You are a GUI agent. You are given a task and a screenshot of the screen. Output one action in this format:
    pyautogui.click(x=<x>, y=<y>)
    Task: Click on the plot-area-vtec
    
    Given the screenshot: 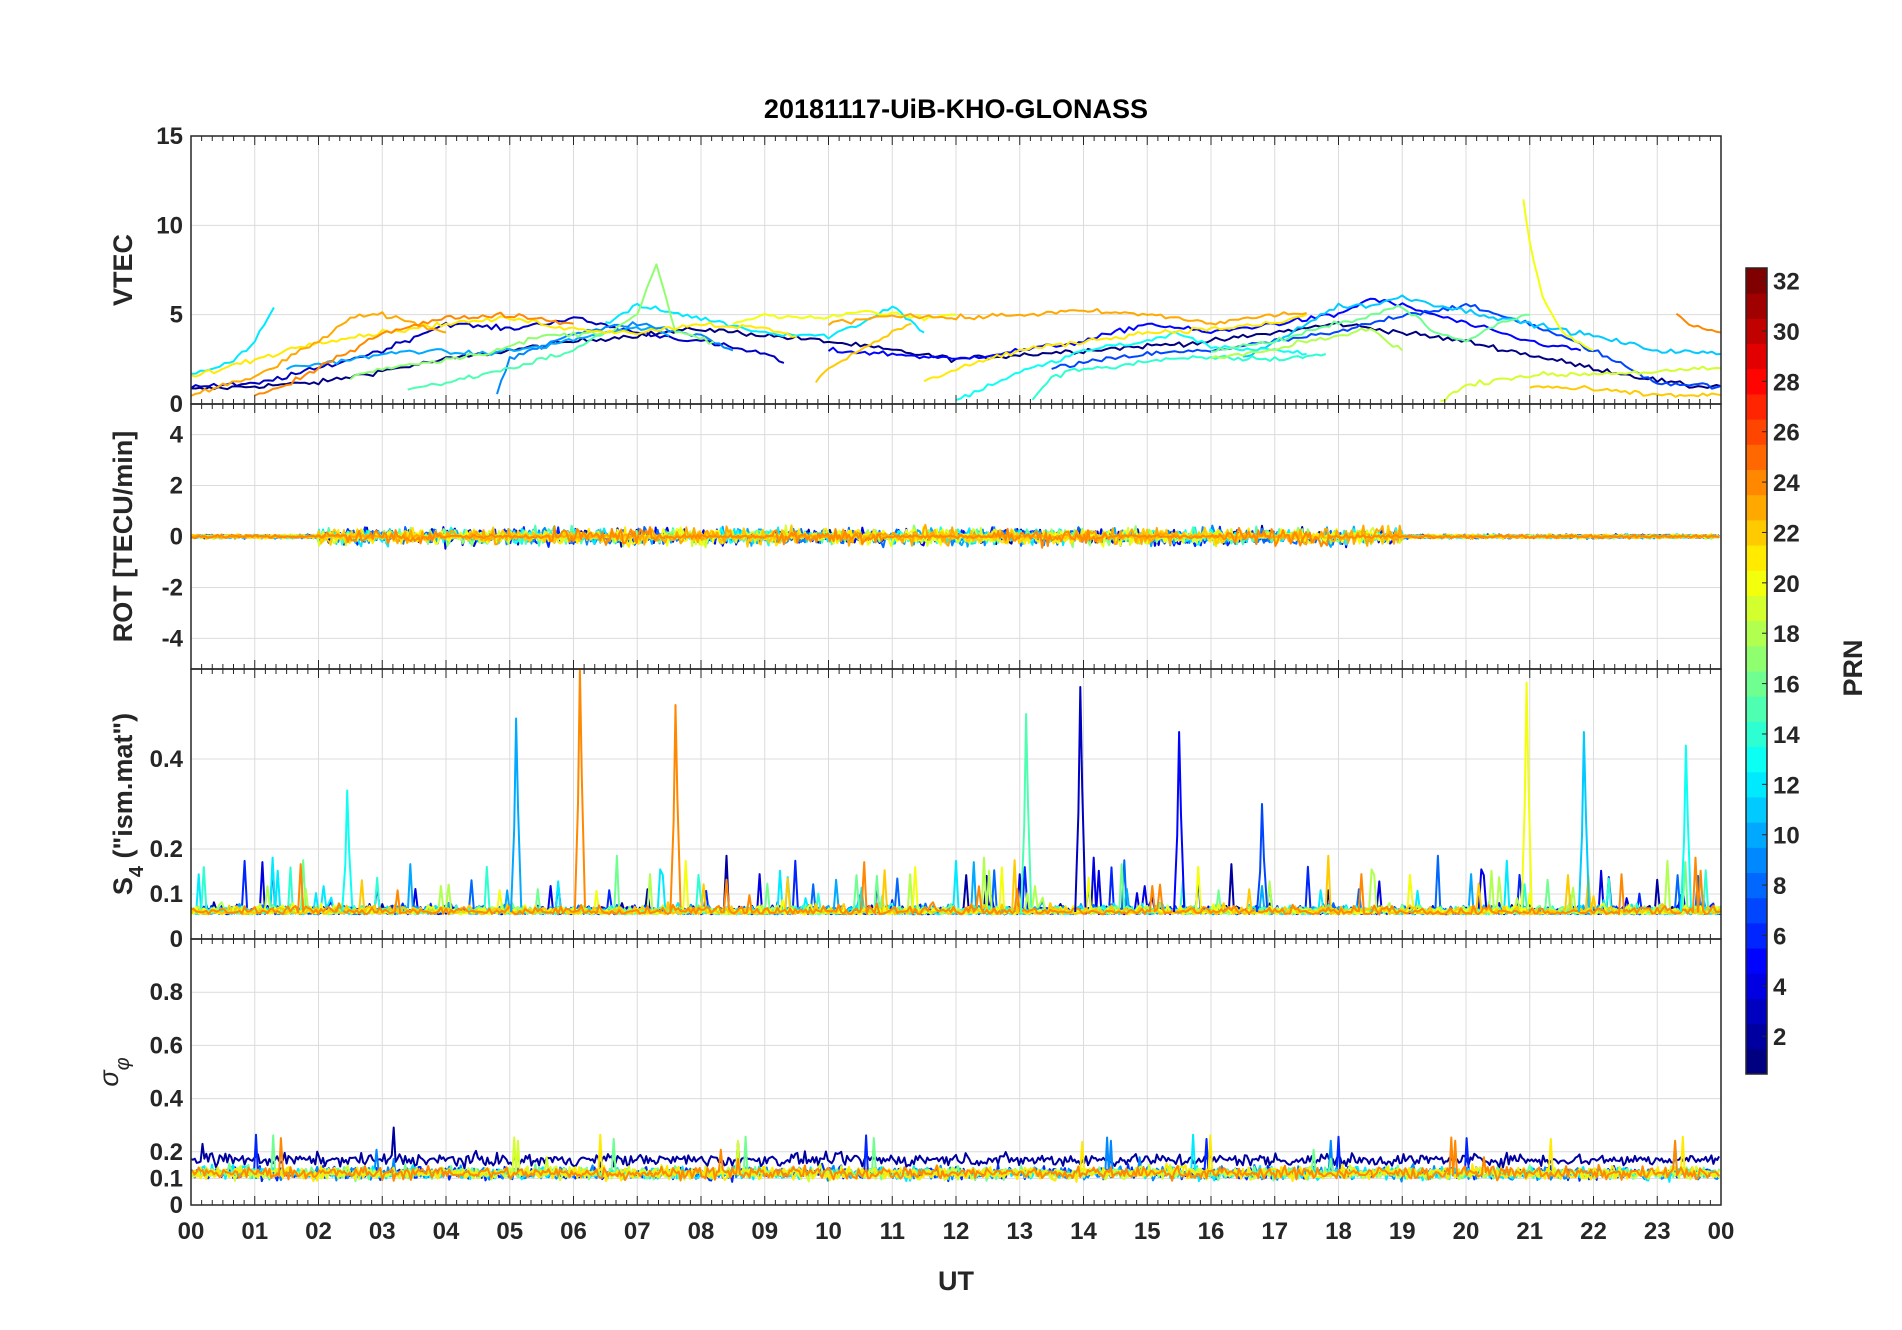 What is the action you would take?
    pyautogui.click(x=956, y=300)
    